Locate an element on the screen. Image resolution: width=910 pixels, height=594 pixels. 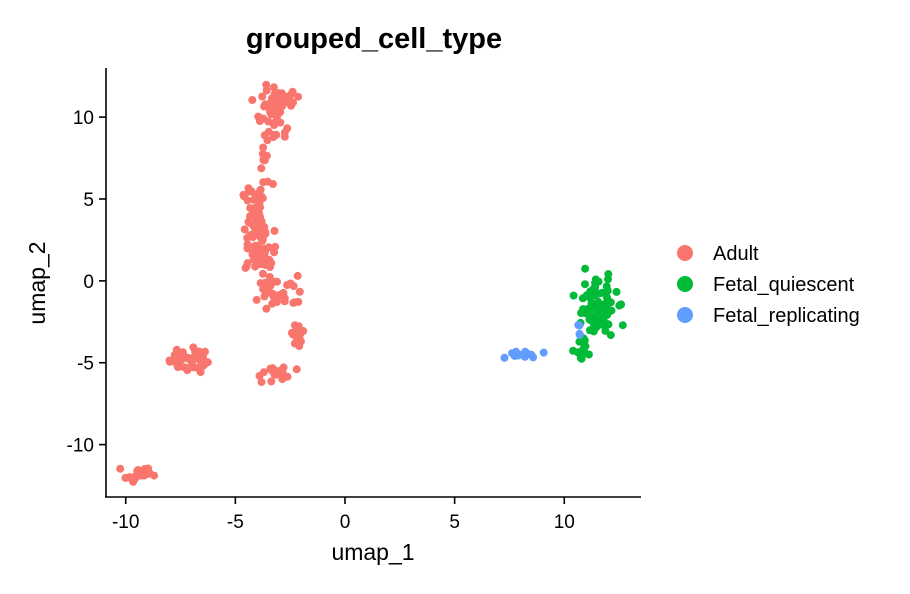
series-fetal-replicating is located at coordinates (542, 341).